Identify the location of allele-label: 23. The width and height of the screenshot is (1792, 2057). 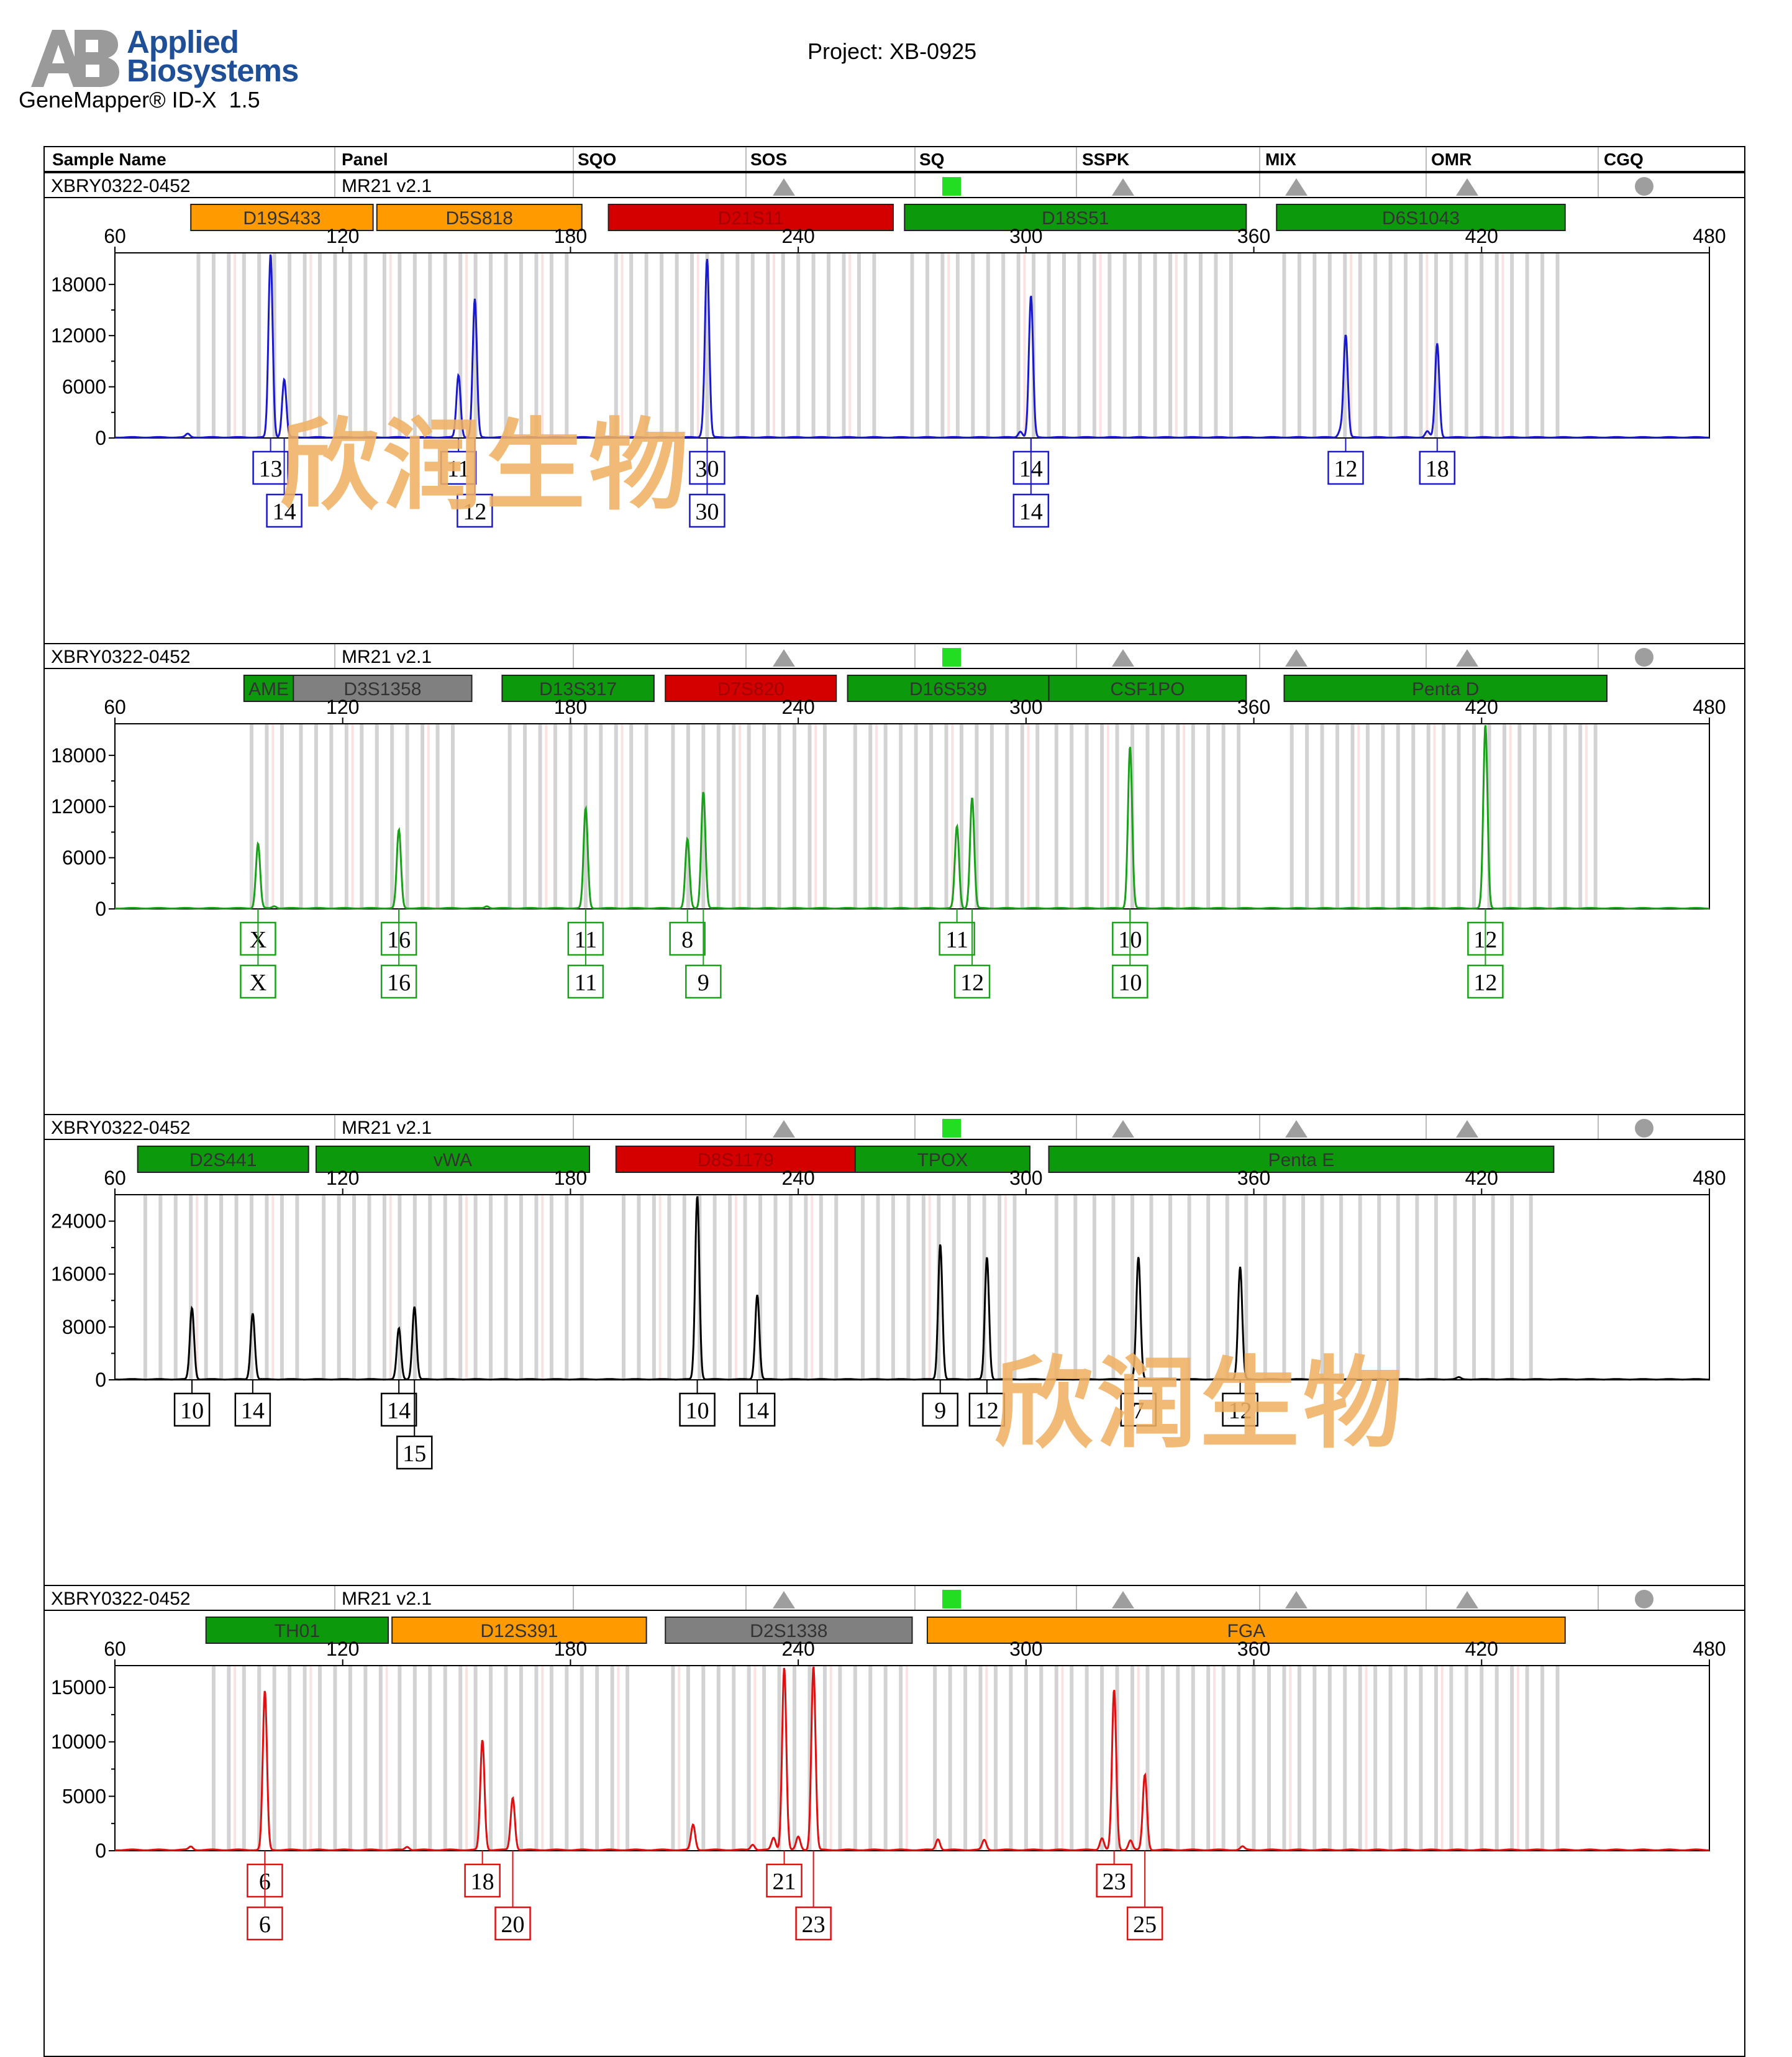
(1114, 1882).